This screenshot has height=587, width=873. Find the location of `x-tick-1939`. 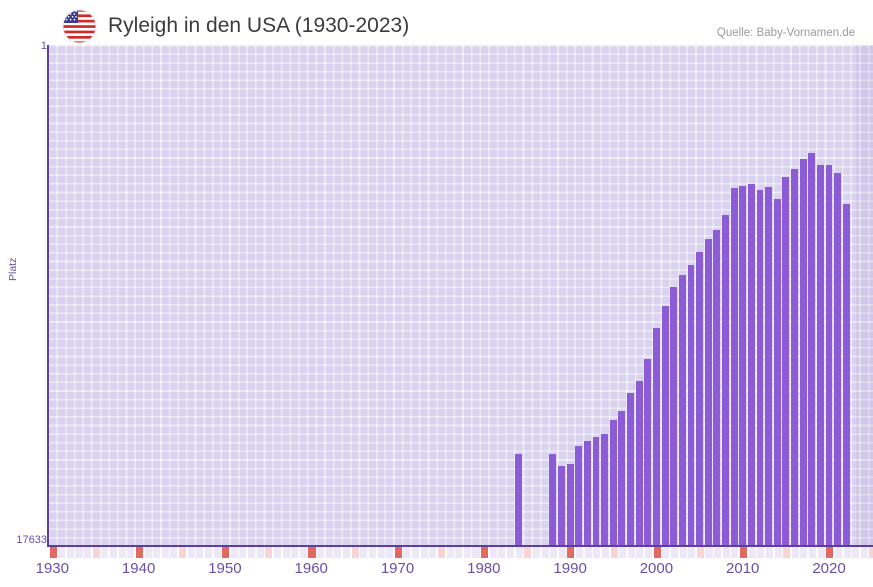

x-tick-1939 is located at coordinates (130, 552).